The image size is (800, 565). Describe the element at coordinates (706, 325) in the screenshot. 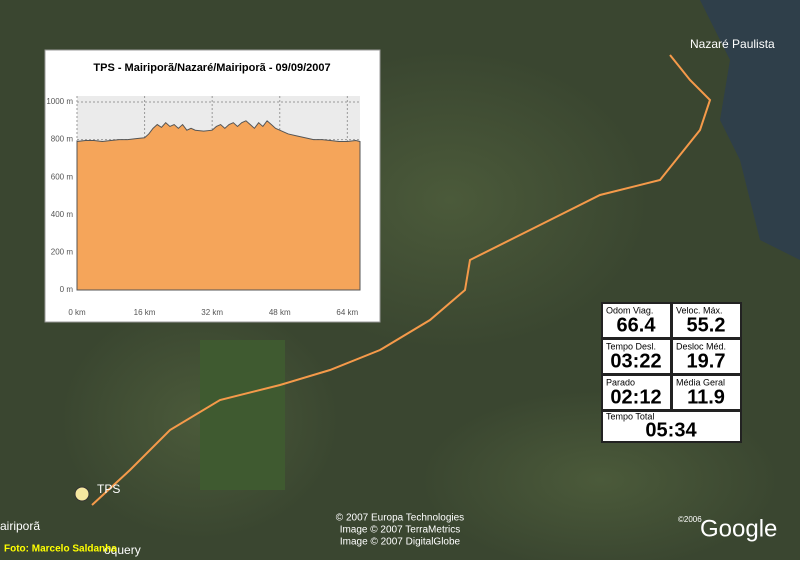

I see `gps-value: 55.2` at that location.